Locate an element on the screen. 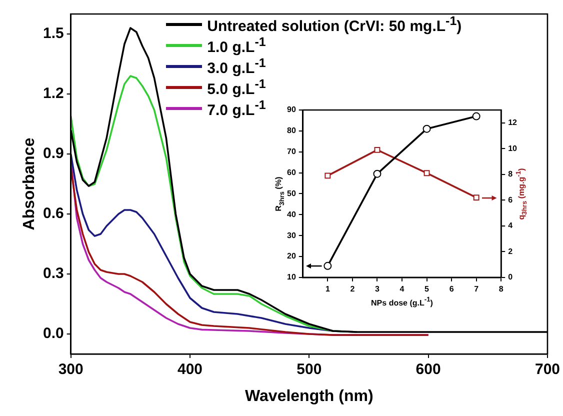 The width and height of the screenshot is (563, 416). y-tick-label: 90 is located at coordinates (291, 109).